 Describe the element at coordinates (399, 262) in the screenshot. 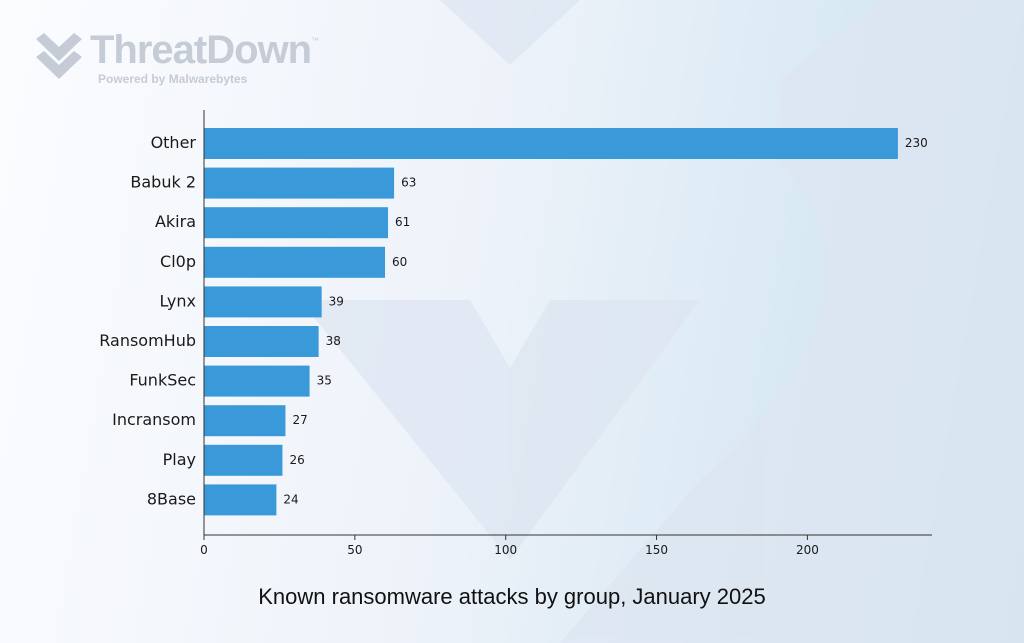

I see `value-label: 60` at that location.